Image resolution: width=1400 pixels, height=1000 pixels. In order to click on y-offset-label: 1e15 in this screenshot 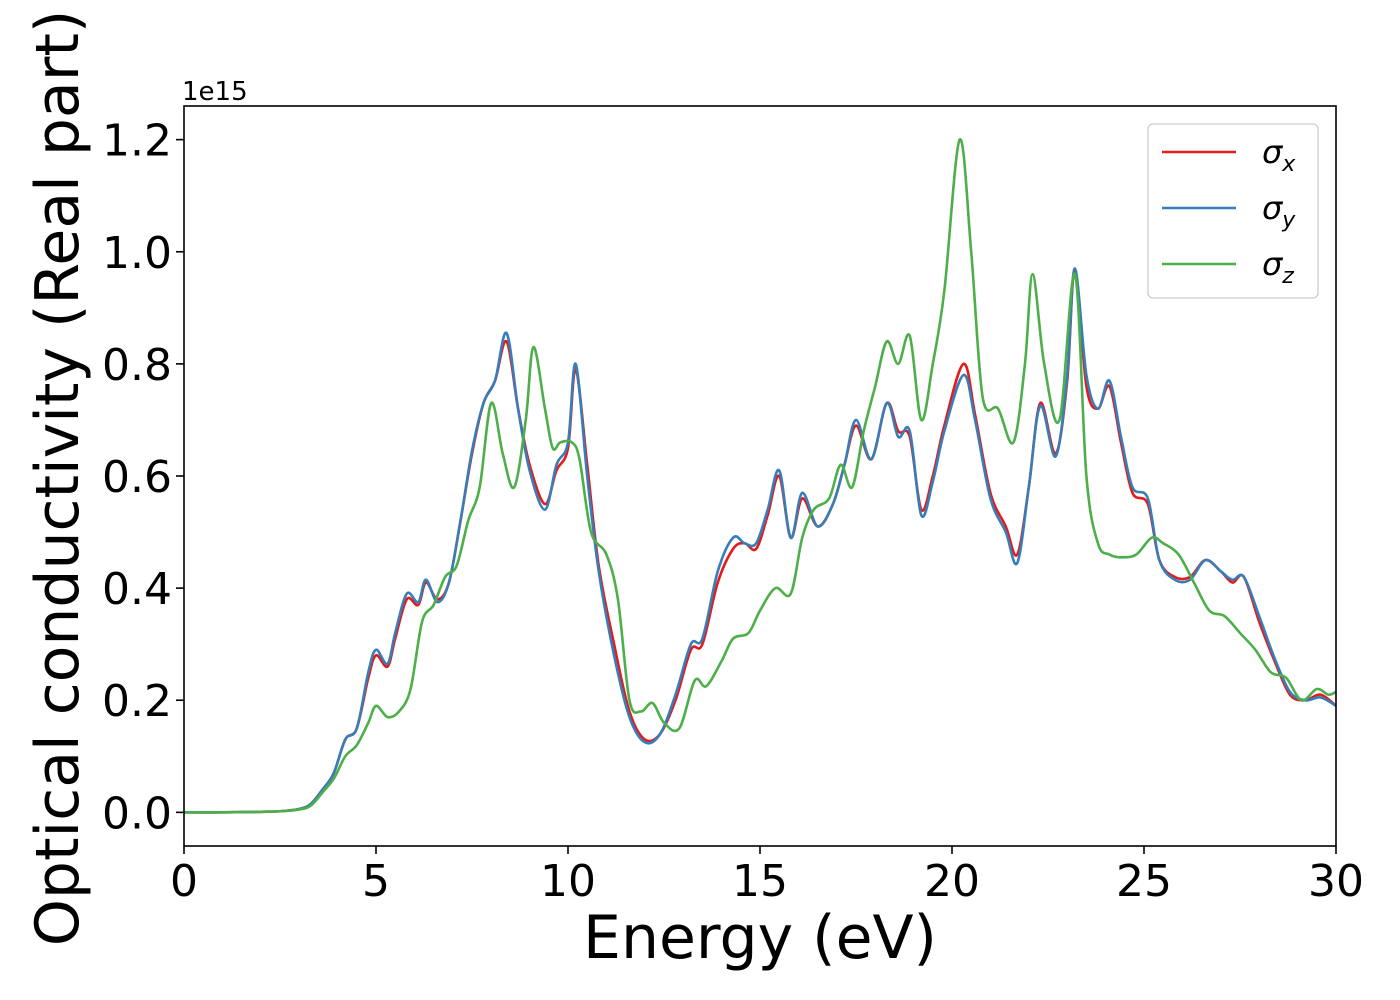, I will do `click(215, 92)`.